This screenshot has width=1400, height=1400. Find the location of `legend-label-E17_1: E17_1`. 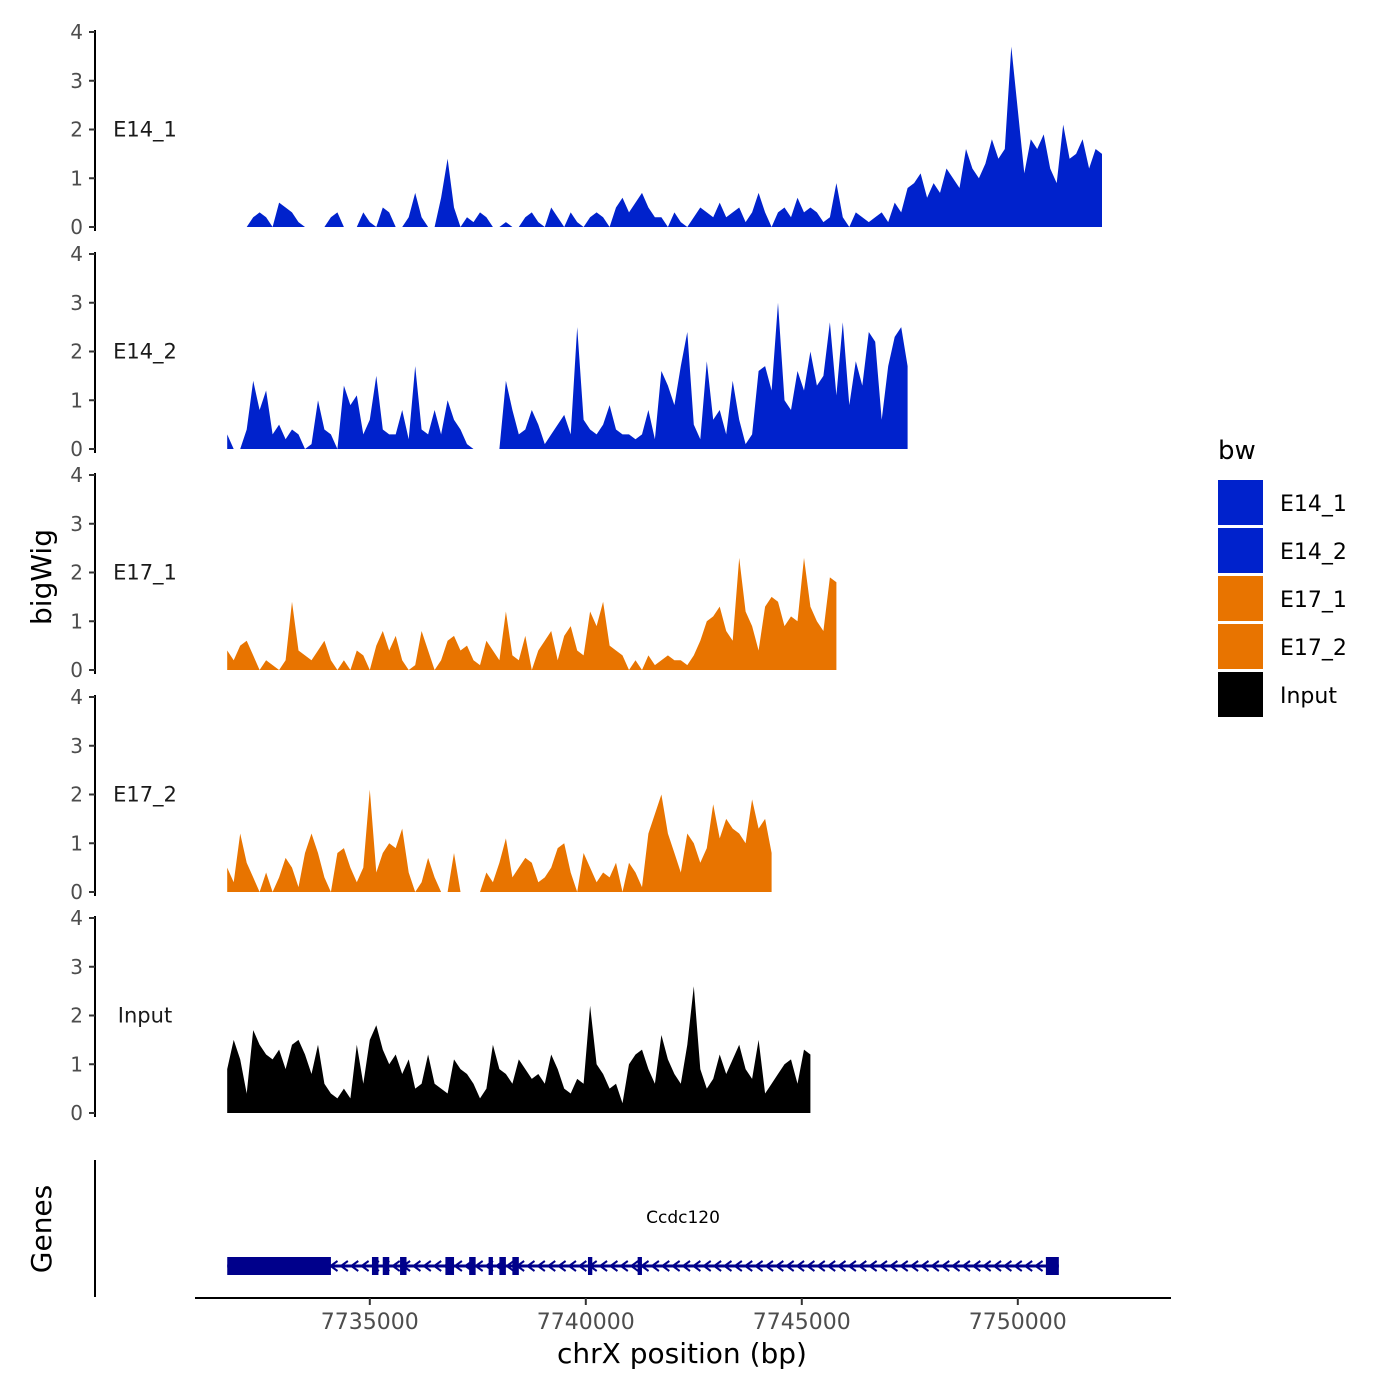

legend-label-E17_1: E17_1 is located at coordinates (1313, 600).